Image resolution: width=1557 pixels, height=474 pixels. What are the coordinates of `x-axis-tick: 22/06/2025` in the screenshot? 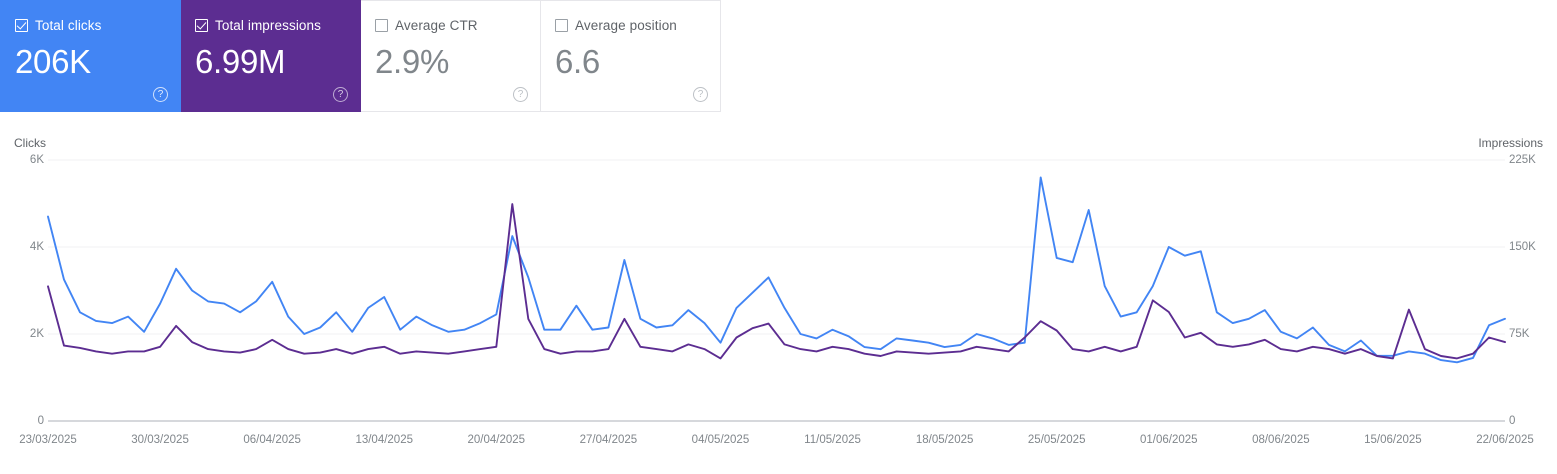 It's located at (1505, 440).